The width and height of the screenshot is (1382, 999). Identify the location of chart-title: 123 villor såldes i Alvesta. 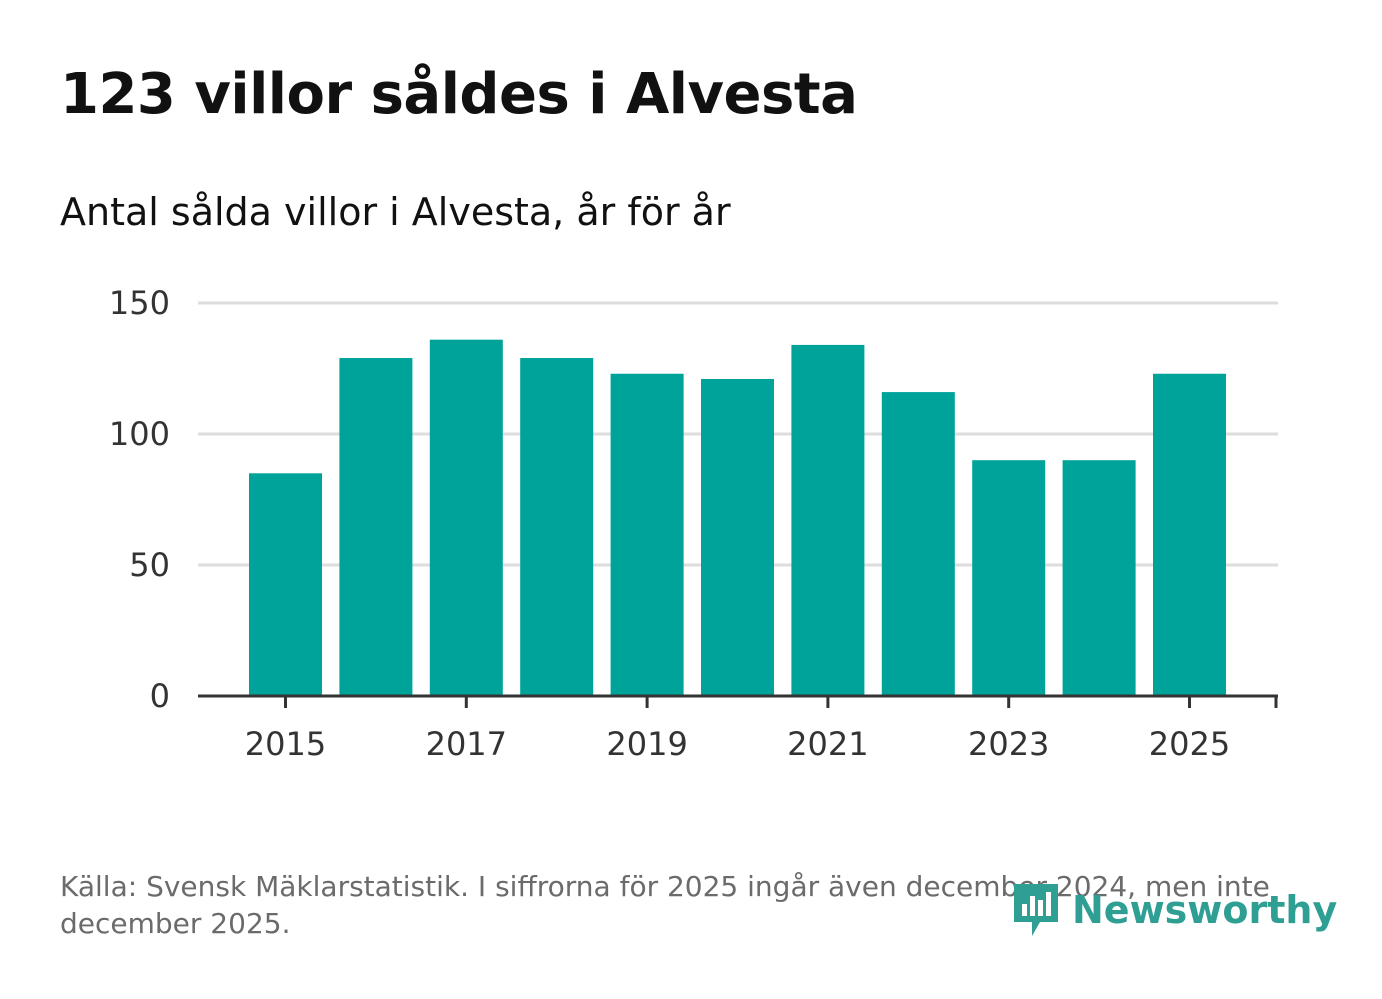
(459, 94).